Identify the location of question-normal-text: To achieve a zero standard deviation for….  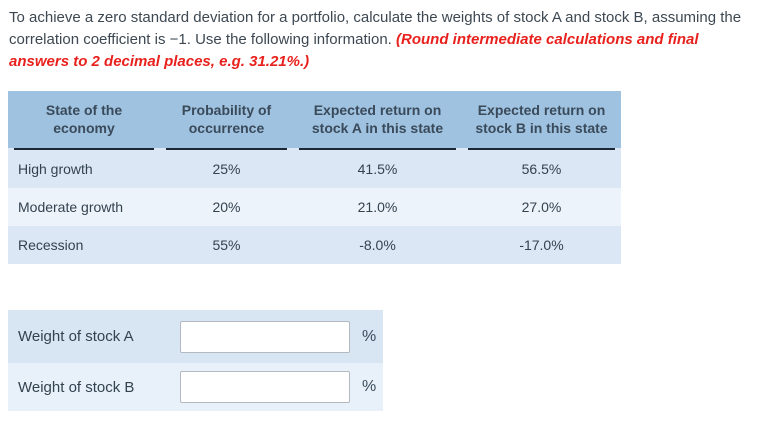
(375, 28).